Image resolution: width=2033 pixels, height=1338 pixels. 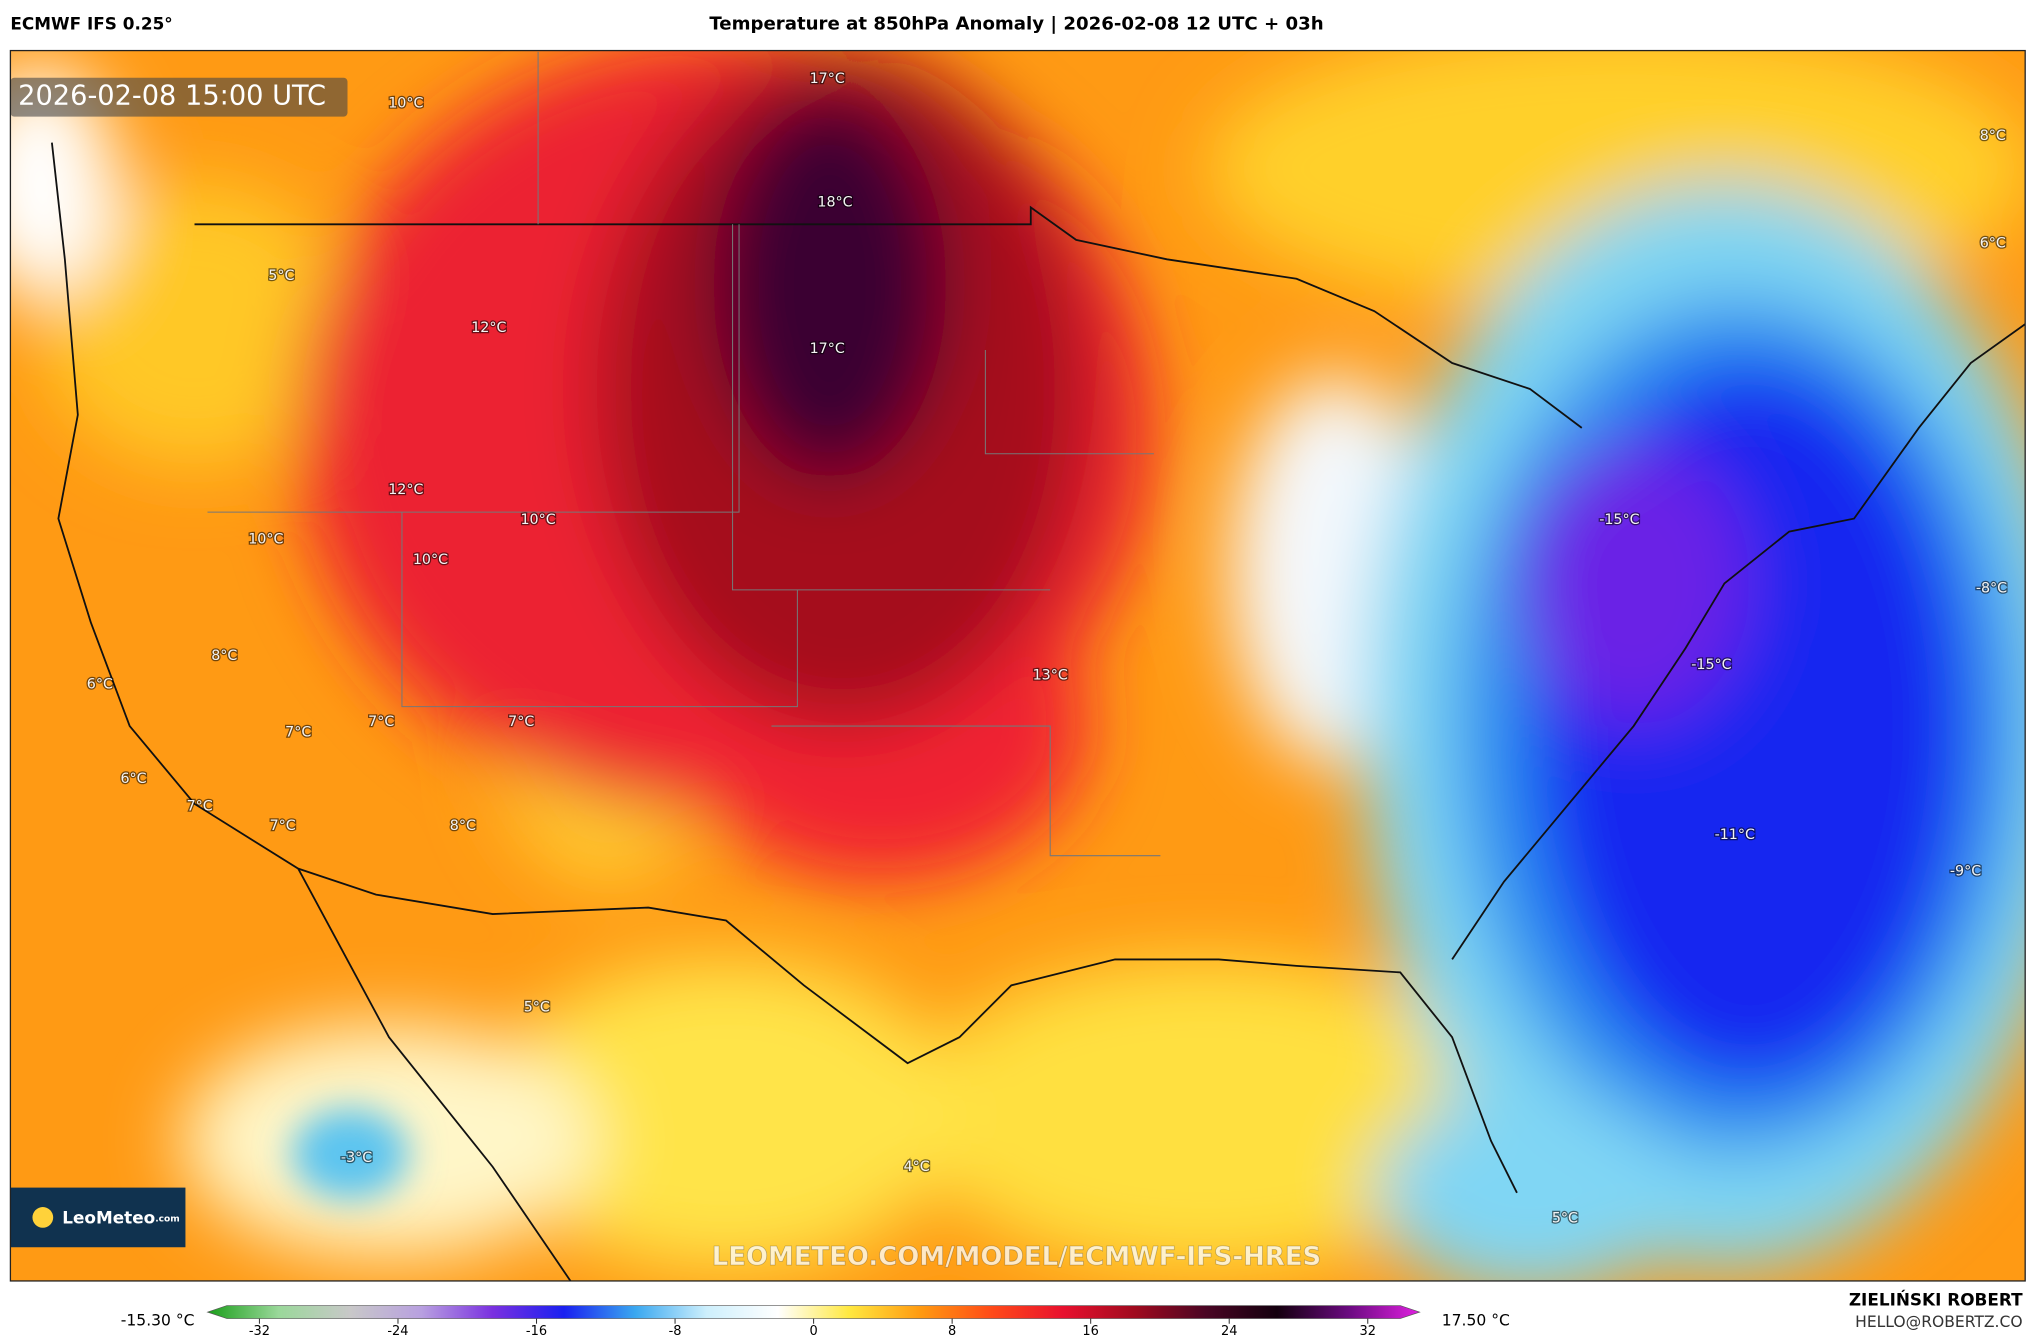 What do you see at coordinates (91, 24) in the screenshot?
I see `model-name: ECMWF IFS 0.25°` at bounding box center [91, 24].